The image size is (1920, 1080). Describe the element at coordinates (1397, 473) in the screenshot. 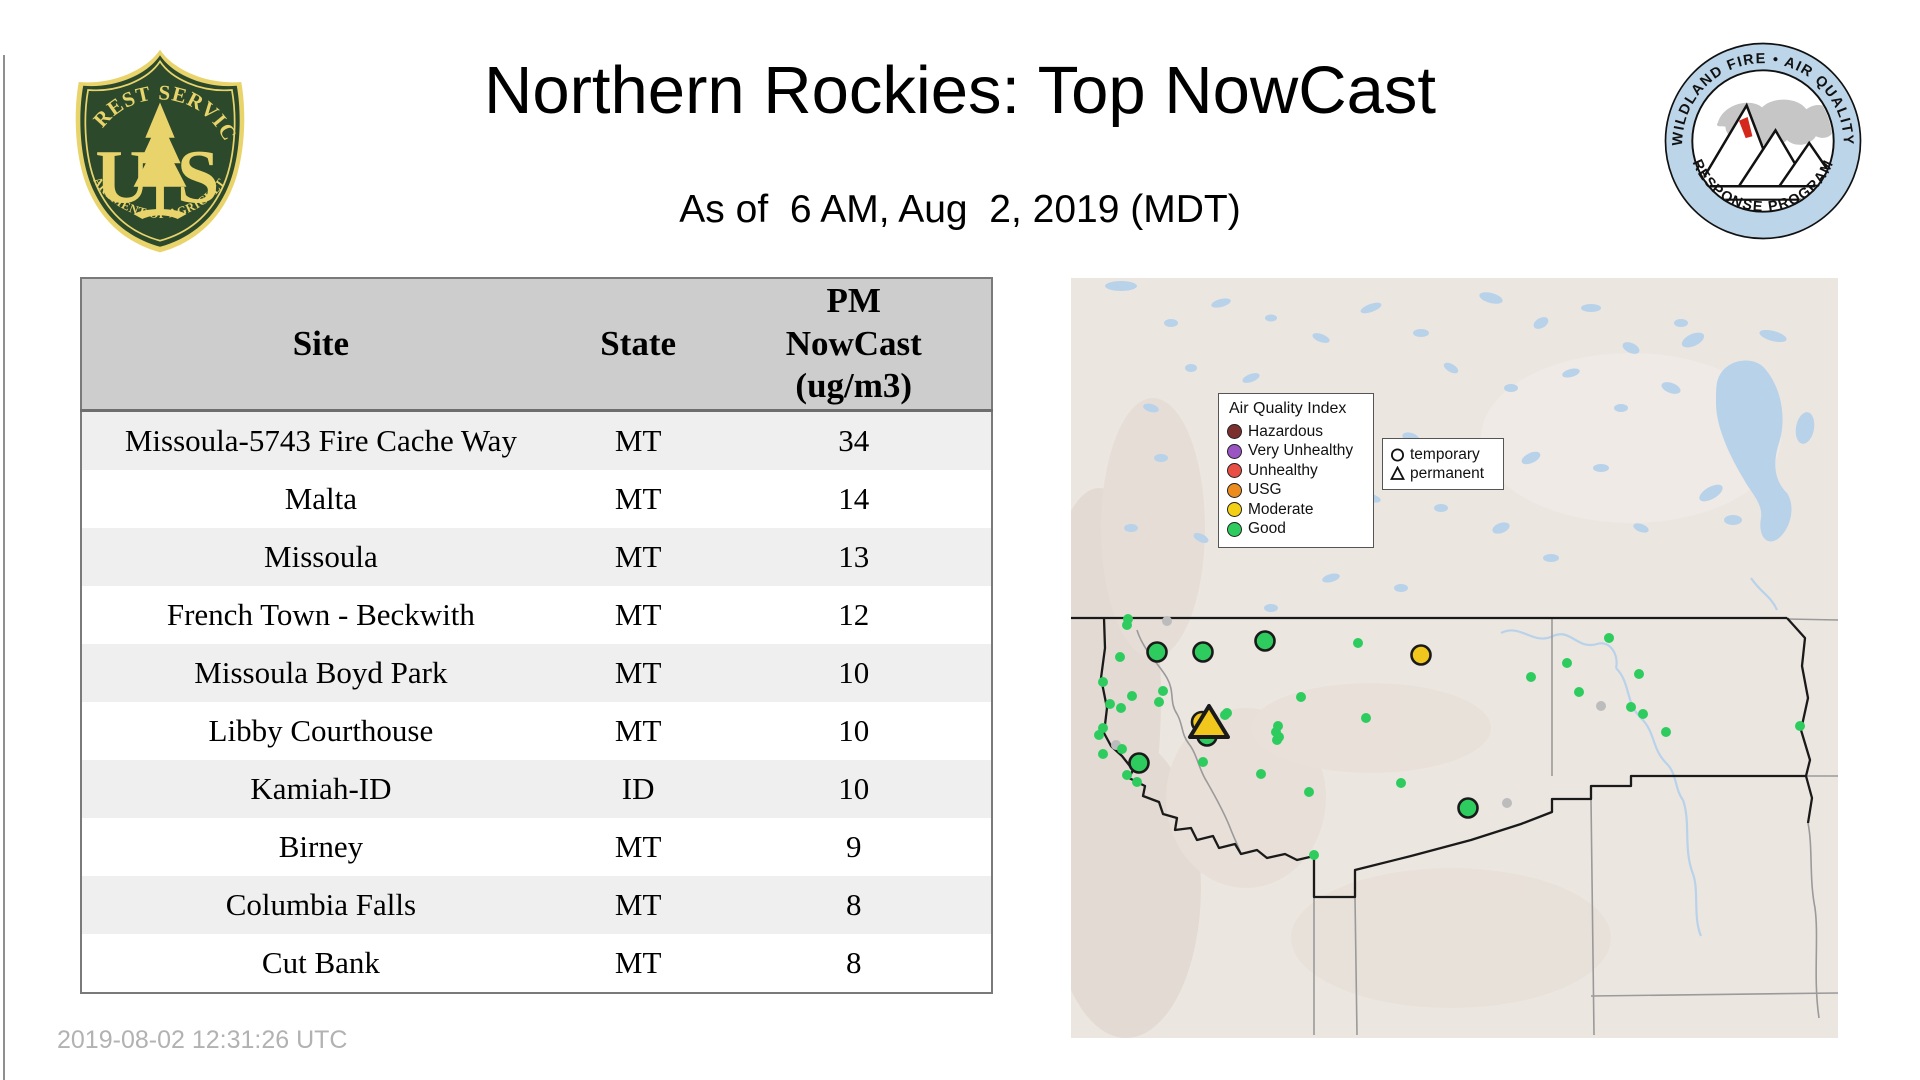

I see `permanent-triangle-icon` at that location.